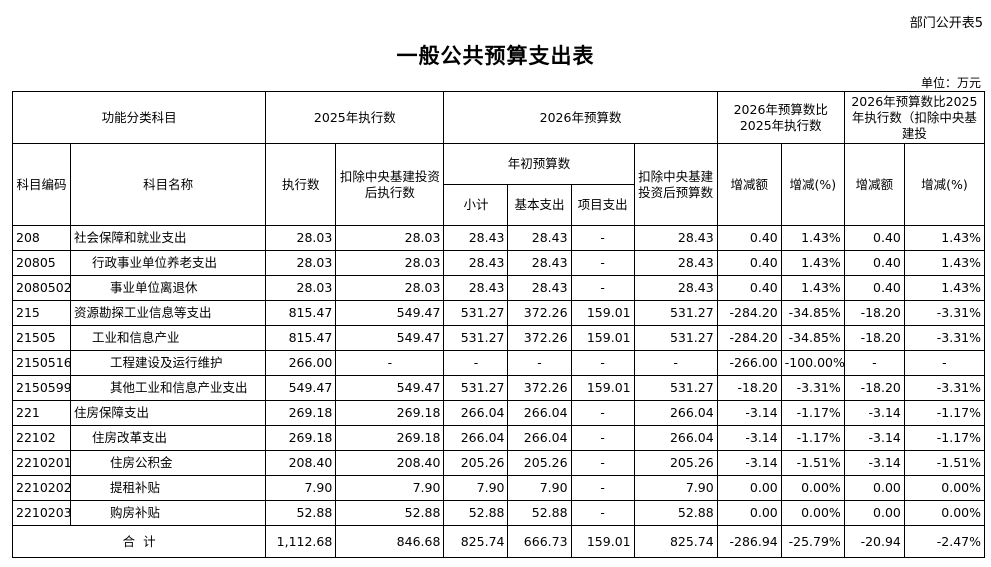  What do you see at coordinates (874, 388) in the screenshot?
I see `value-cell: -18.20` at bounding box center [874, 388].